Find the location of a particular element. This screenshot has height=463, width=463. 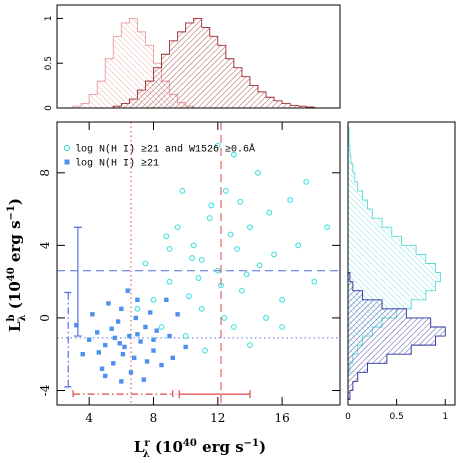

legend-marker is located at coordinates (67, 148).